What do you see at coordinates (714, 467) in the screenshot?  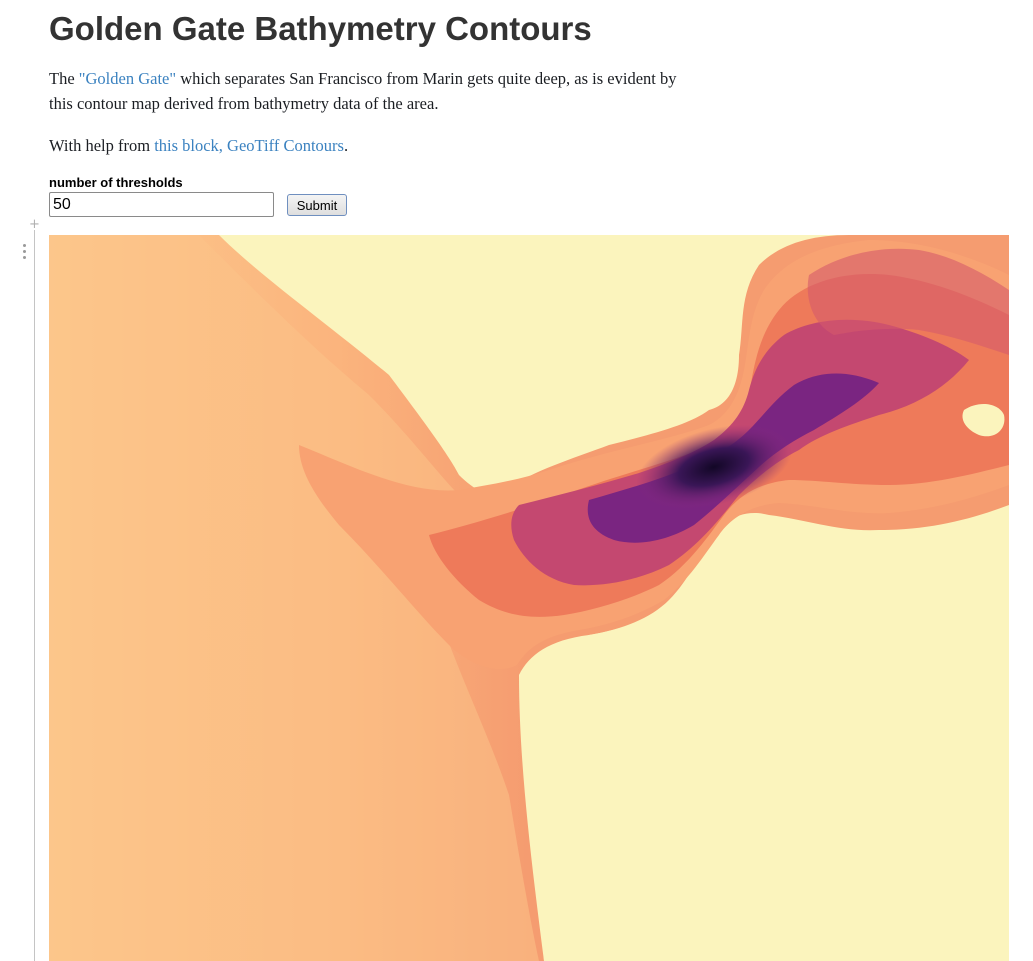 I see `deepest-channel` at bounding box center [714, 467].